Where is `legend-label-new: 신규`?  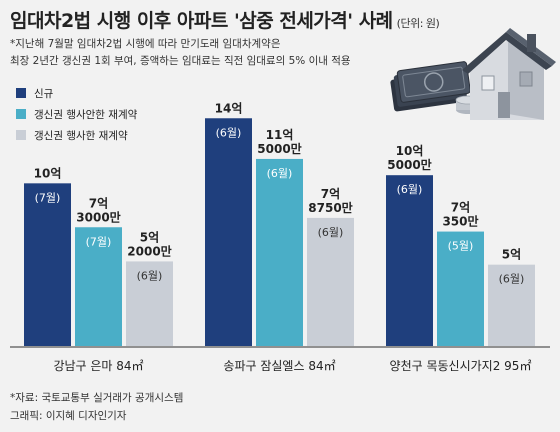
legend-label-new: 신규 is located at coordinates (44, 93).